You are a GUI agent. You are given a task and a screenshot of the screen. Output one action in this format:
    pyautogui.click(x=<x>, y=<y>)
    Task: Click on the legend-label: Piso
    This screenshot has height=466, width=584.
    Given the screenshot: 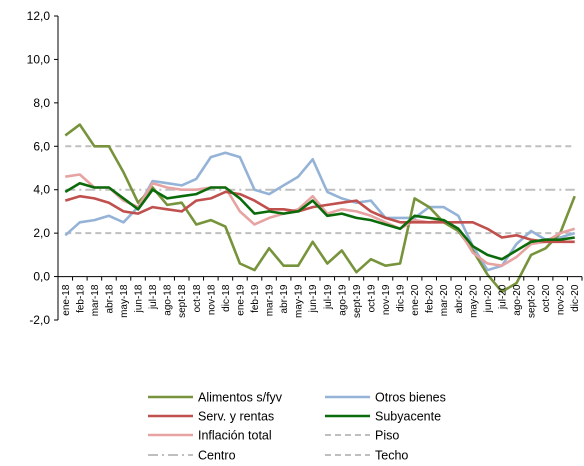 What is the action you would take?
    pyautogui.click(x=387, y=436)
    